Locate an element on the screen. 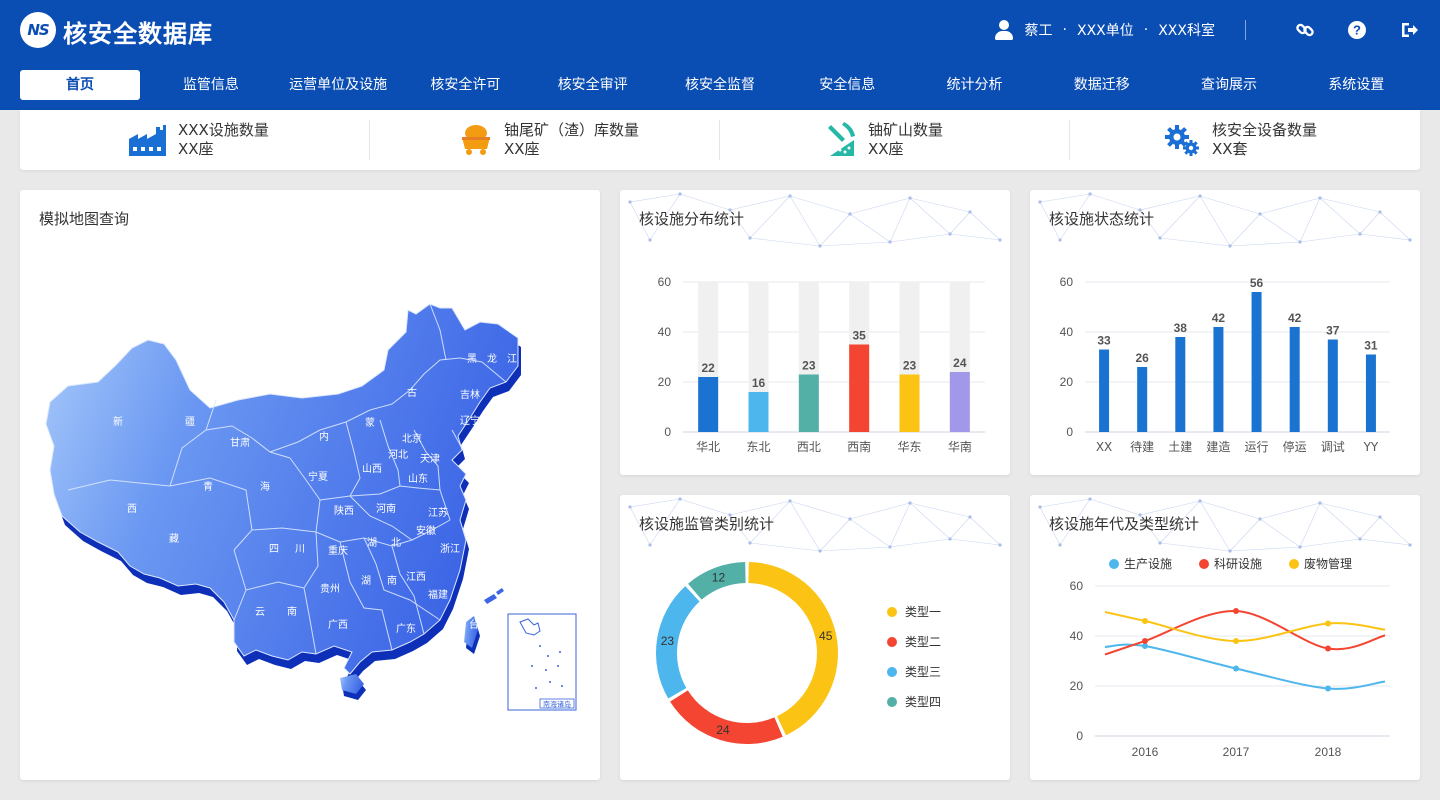  x-tick-label: 2018 is located at coordinates (1328, 752).